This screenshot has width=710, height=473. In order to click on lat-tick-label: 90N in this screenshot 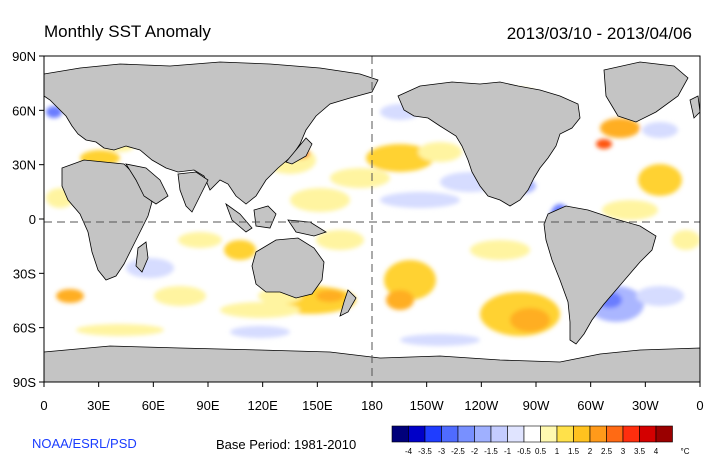, I will do `click(24, 56)`.